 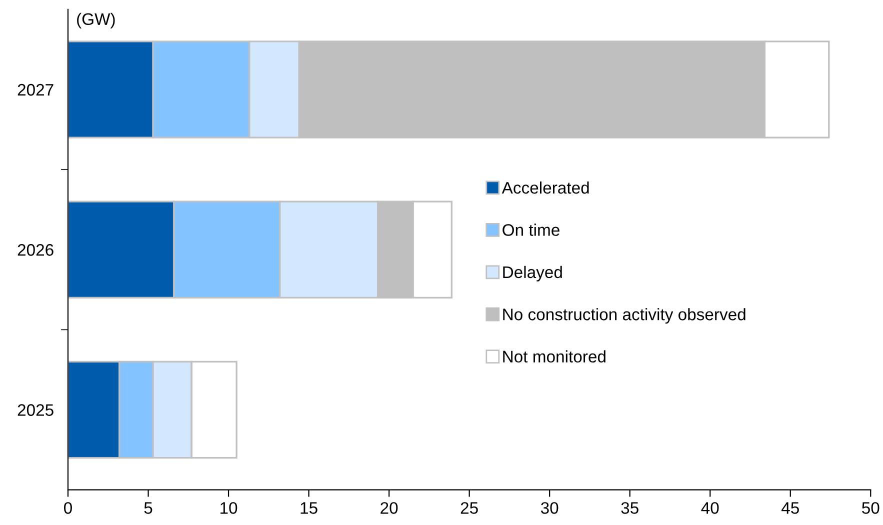 What do you see at coordinates (531, 230) in the screenshot?
I see `legend-label: On time` at bounding box center [531, 230].